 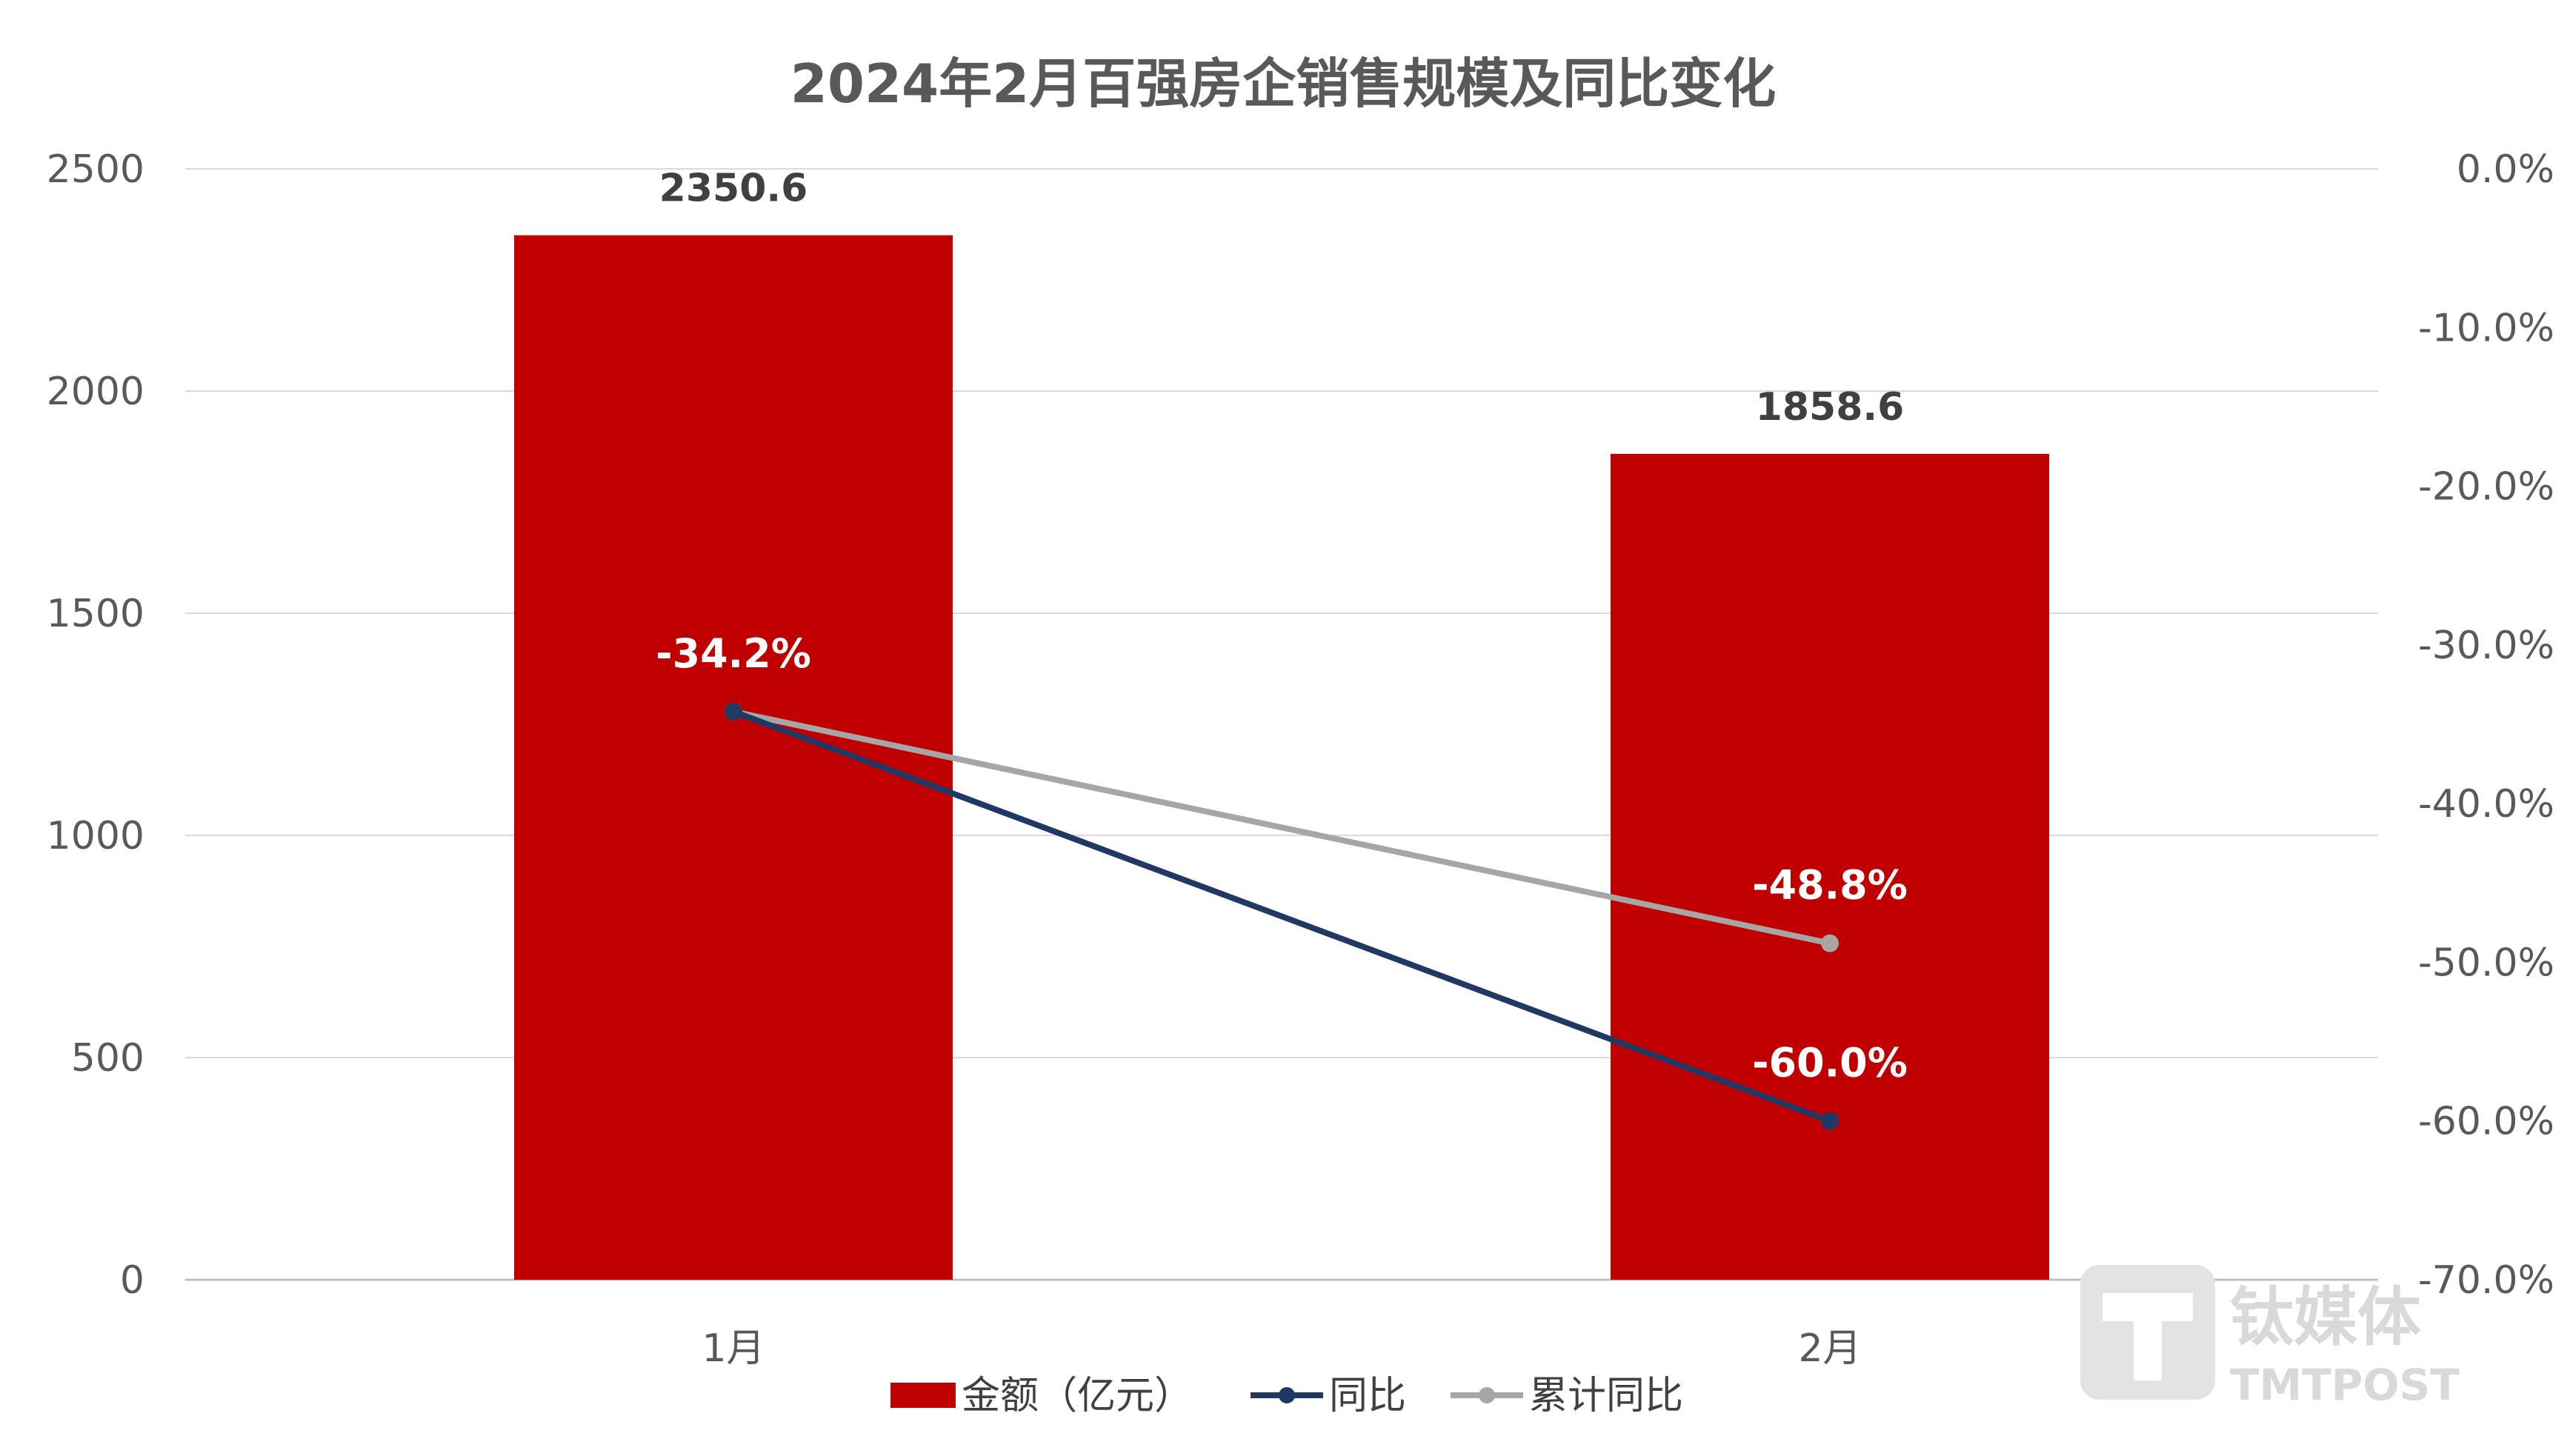 I want to click on legend-swatch-bar, so click(x=923, y=1395).